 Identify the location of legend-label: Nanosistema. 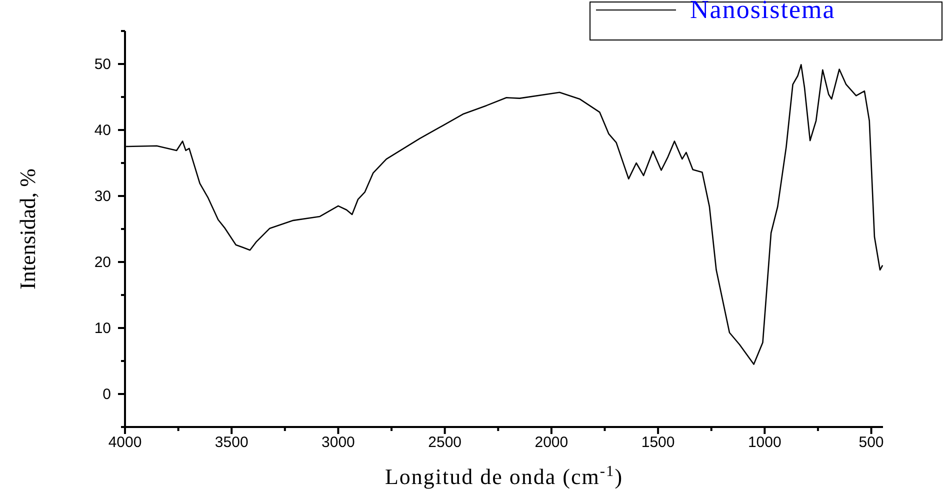
(763, 12).